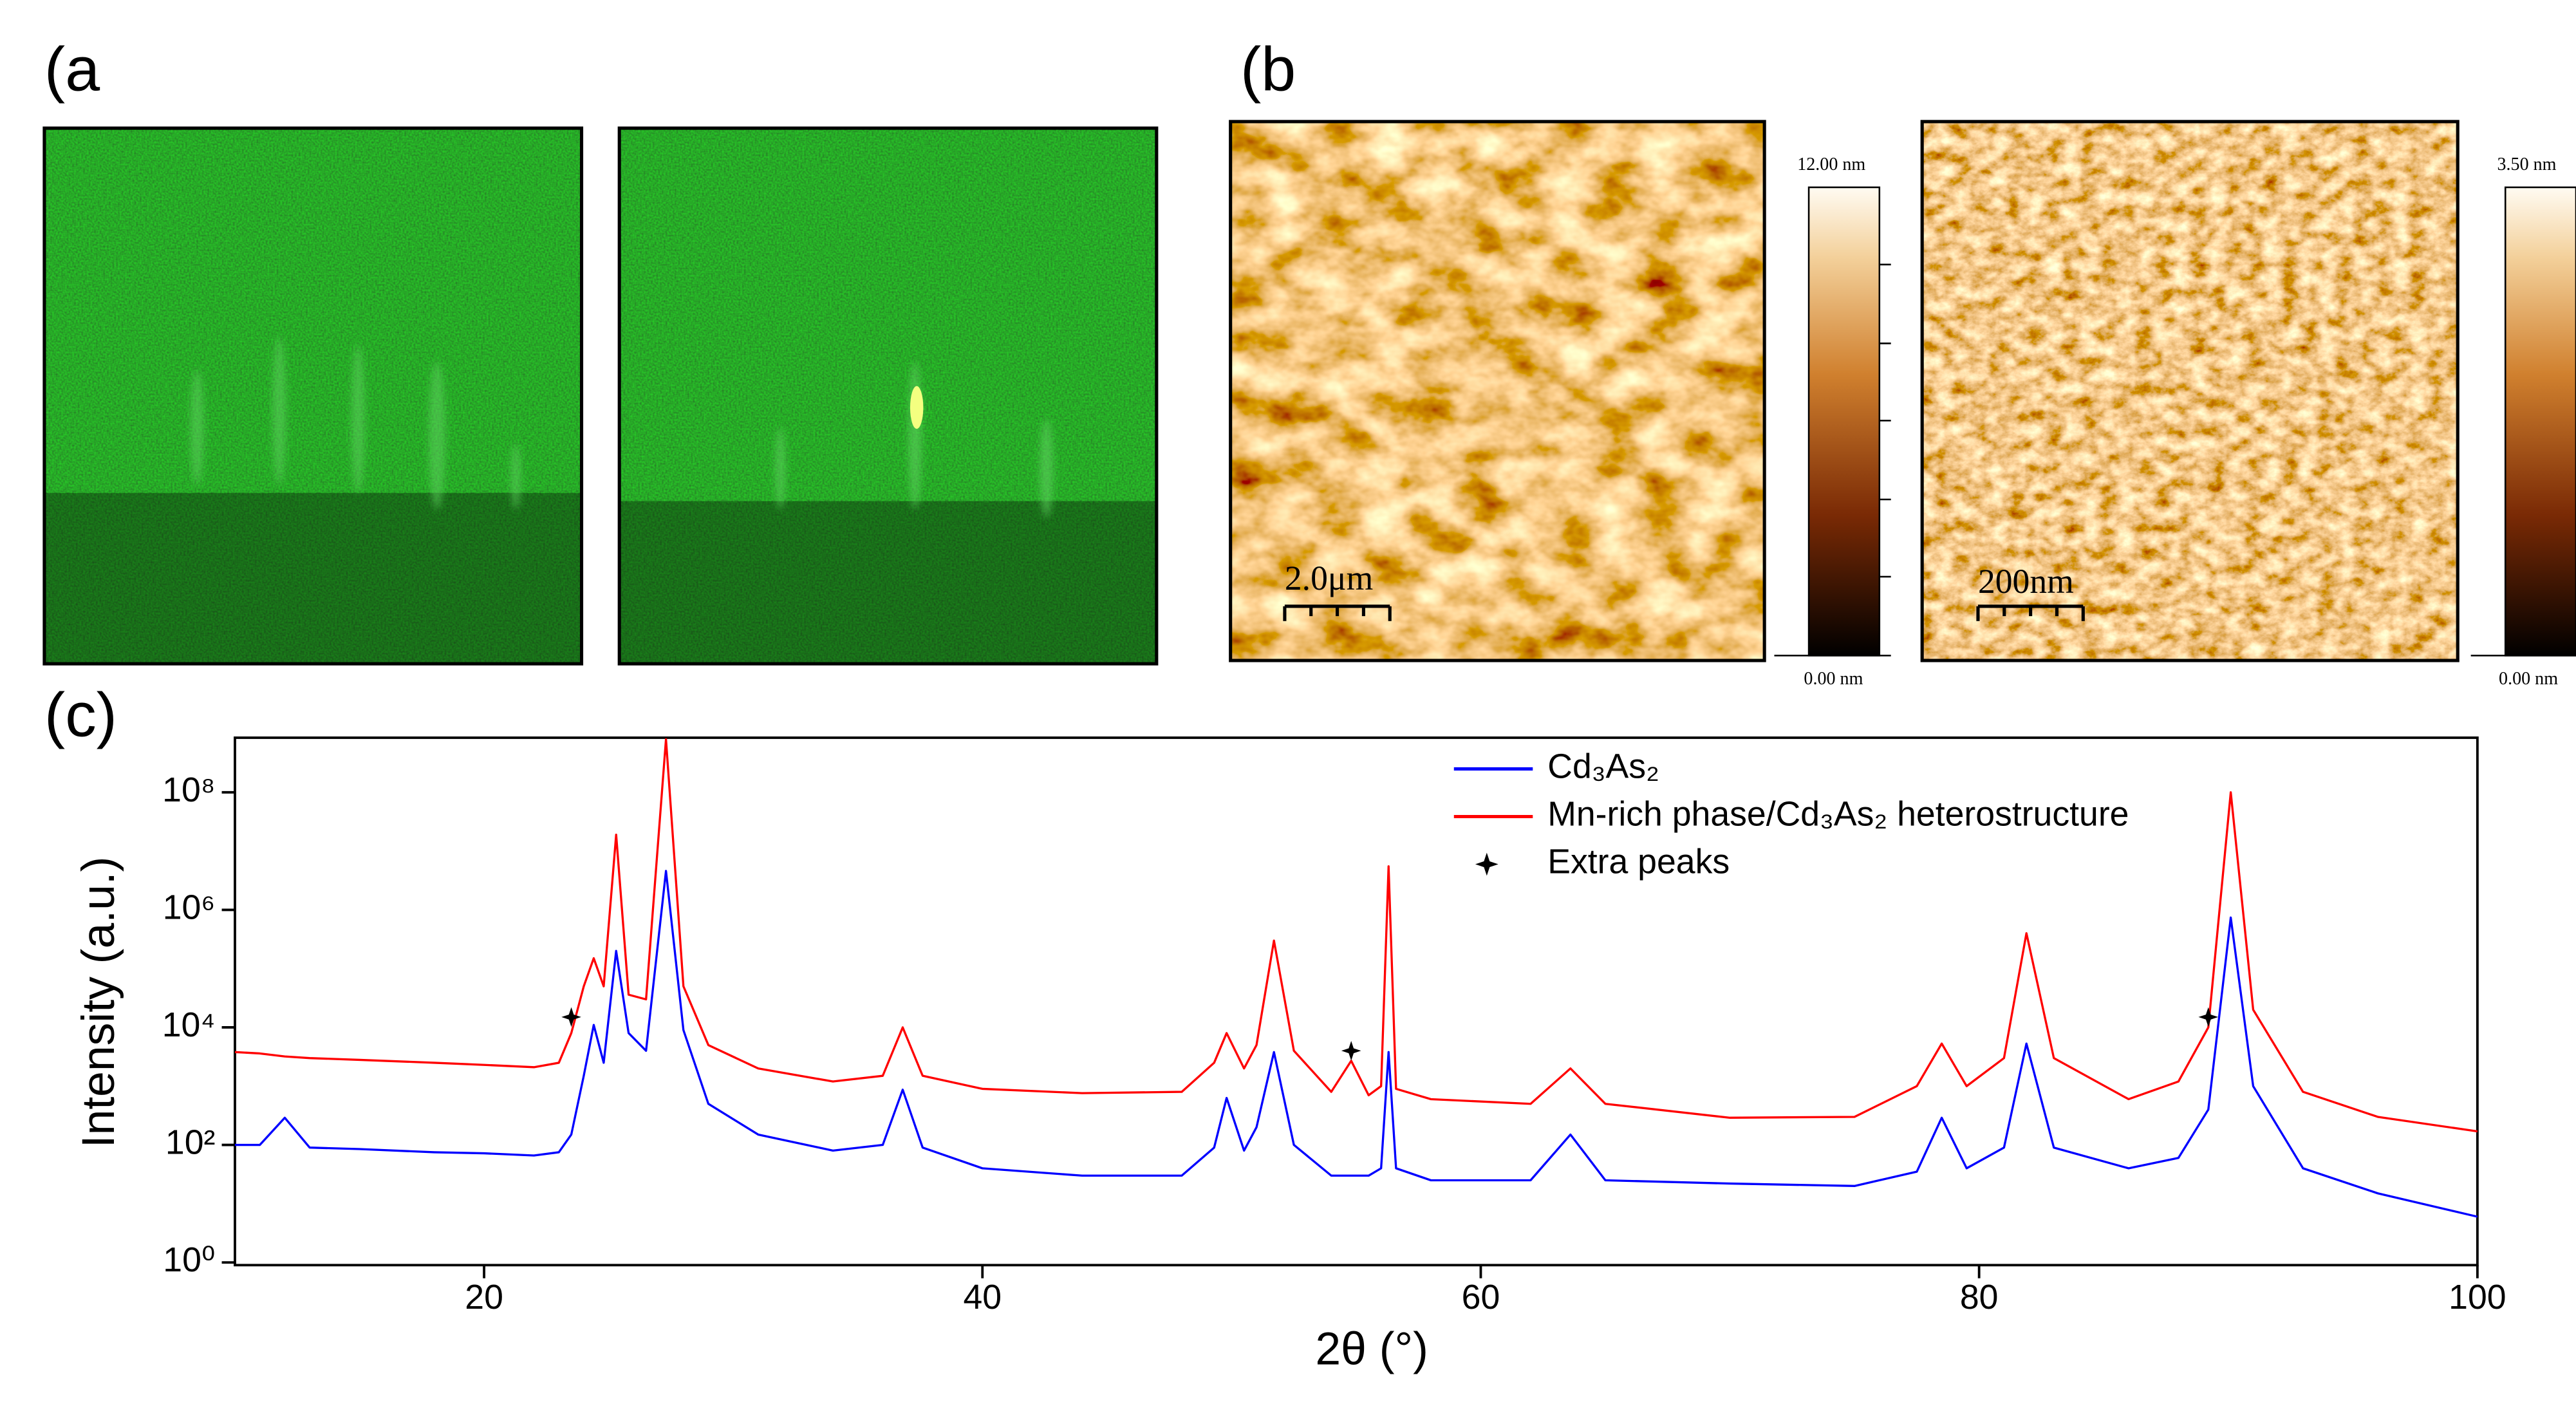  I want to click on colorbar-label: 3.50 nm, so click(2526, 164).